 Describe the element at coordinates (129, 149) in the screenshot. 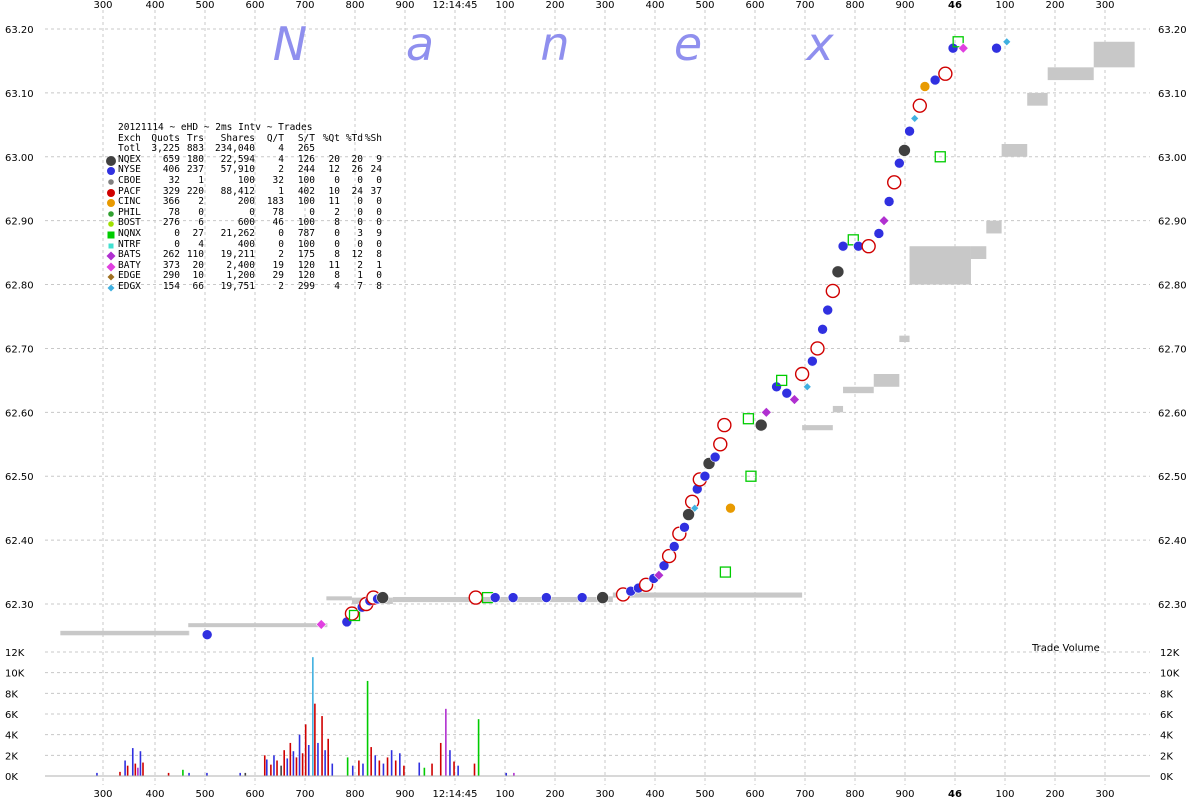

I see `stats-cell: Totl` at that location.